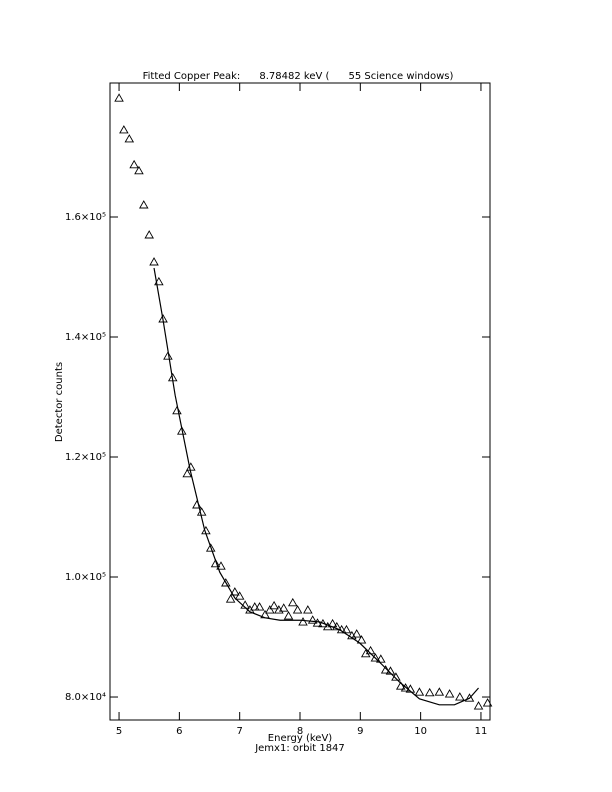 The width and height of the screenshot is (612, 792). Describe the element at coordinates (85, 337) in the screenshot. I see `y-tick-label: 1.4×10⁵` at that location.